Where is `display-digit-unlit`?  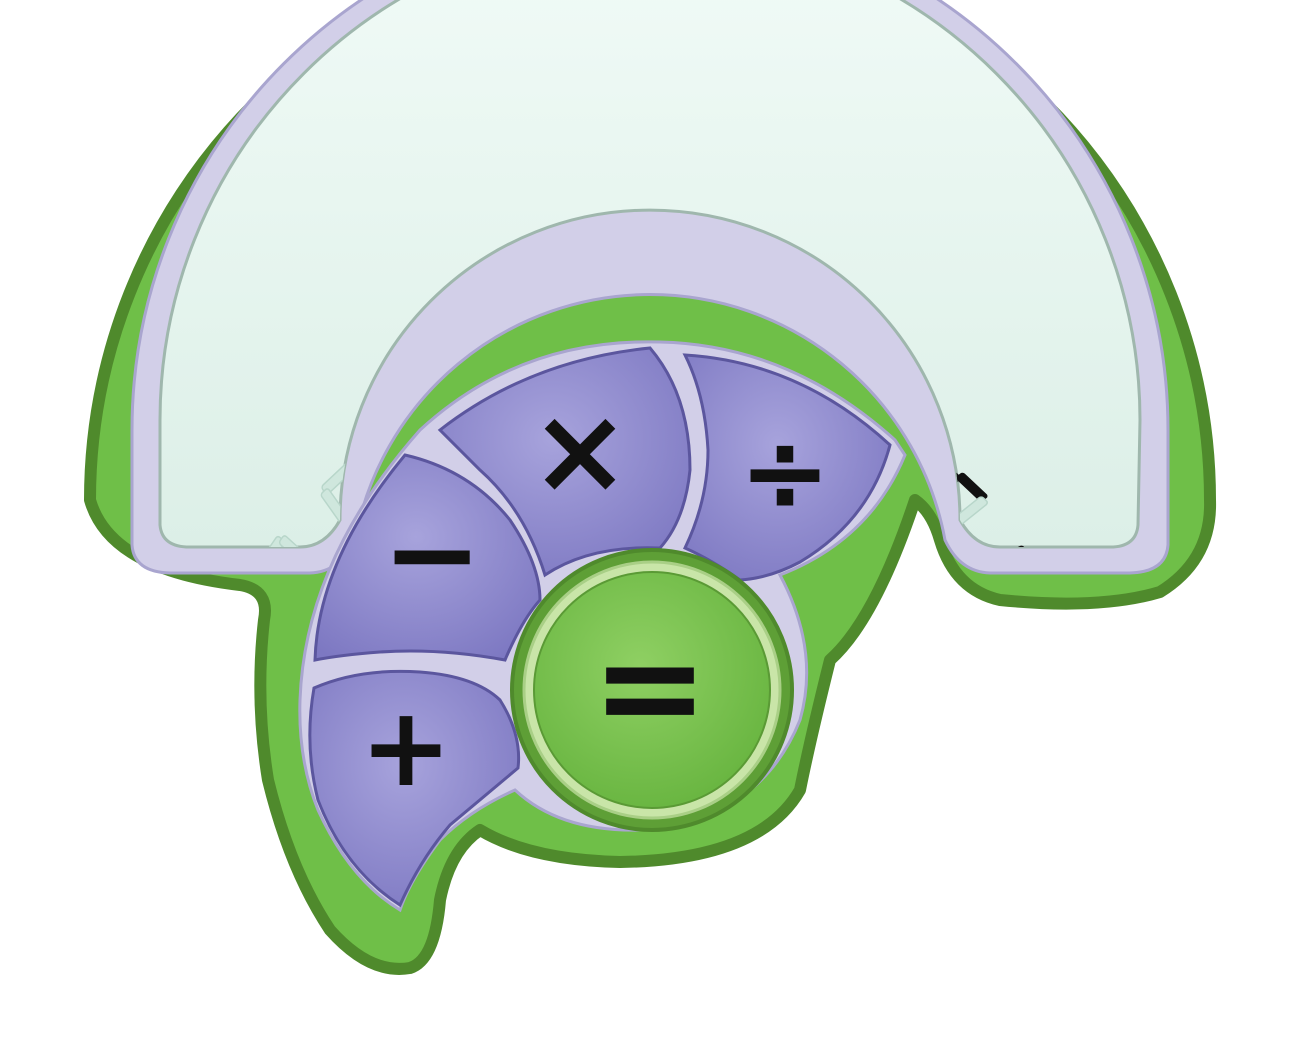 display-digit-unlit is located at coordinates (286, 541).